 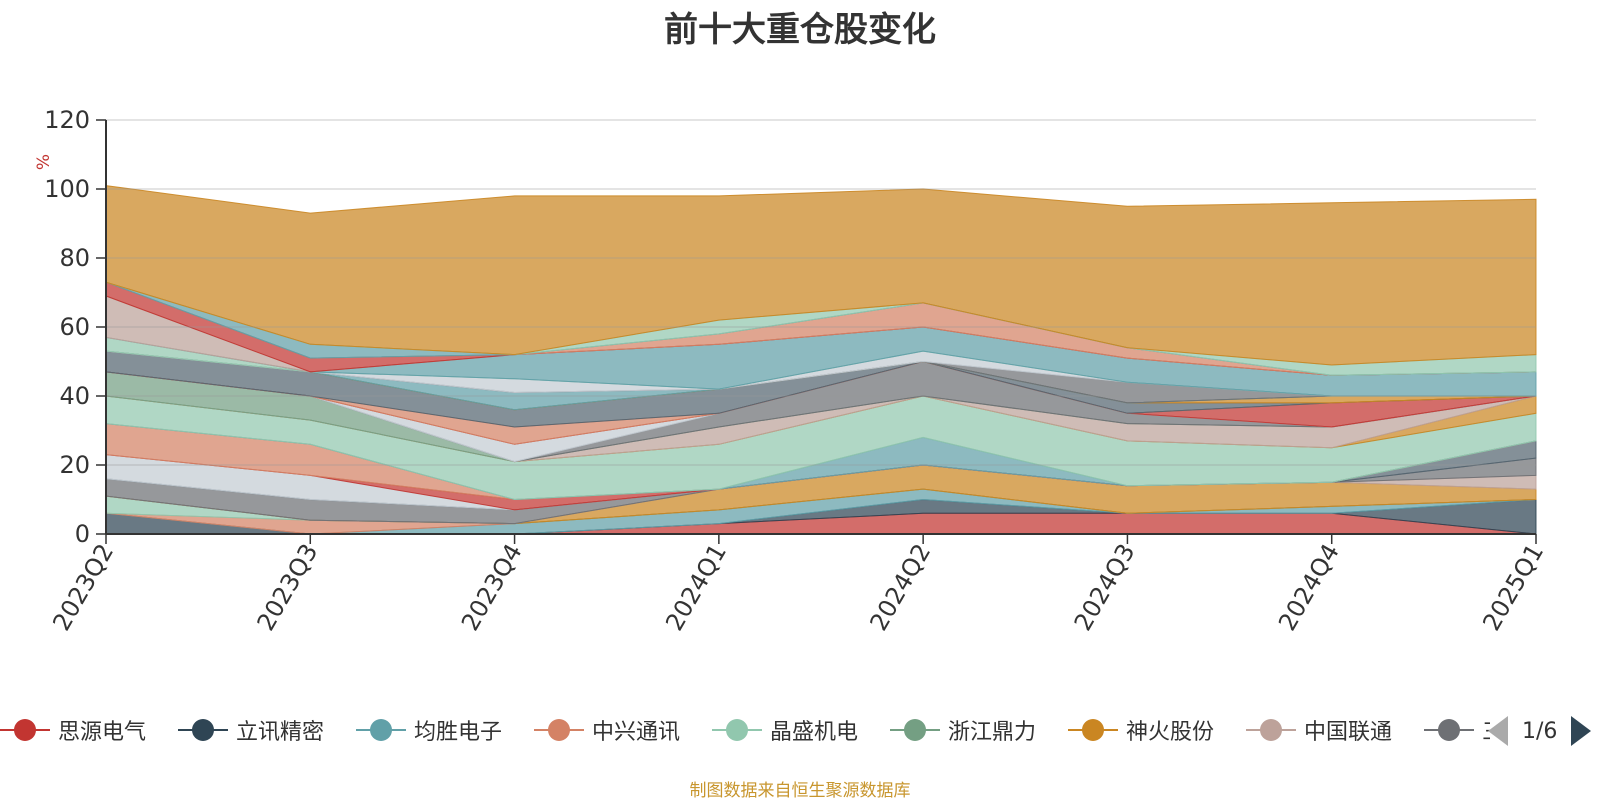 I want to click on y-axis-unit-label: %, so click(x=44, y=162).